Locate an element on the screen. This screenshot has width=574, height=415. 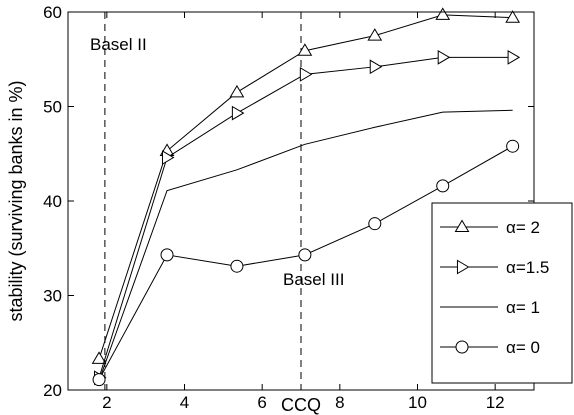
x-tick-label-12: 12 is located at coordinates (495, 402).